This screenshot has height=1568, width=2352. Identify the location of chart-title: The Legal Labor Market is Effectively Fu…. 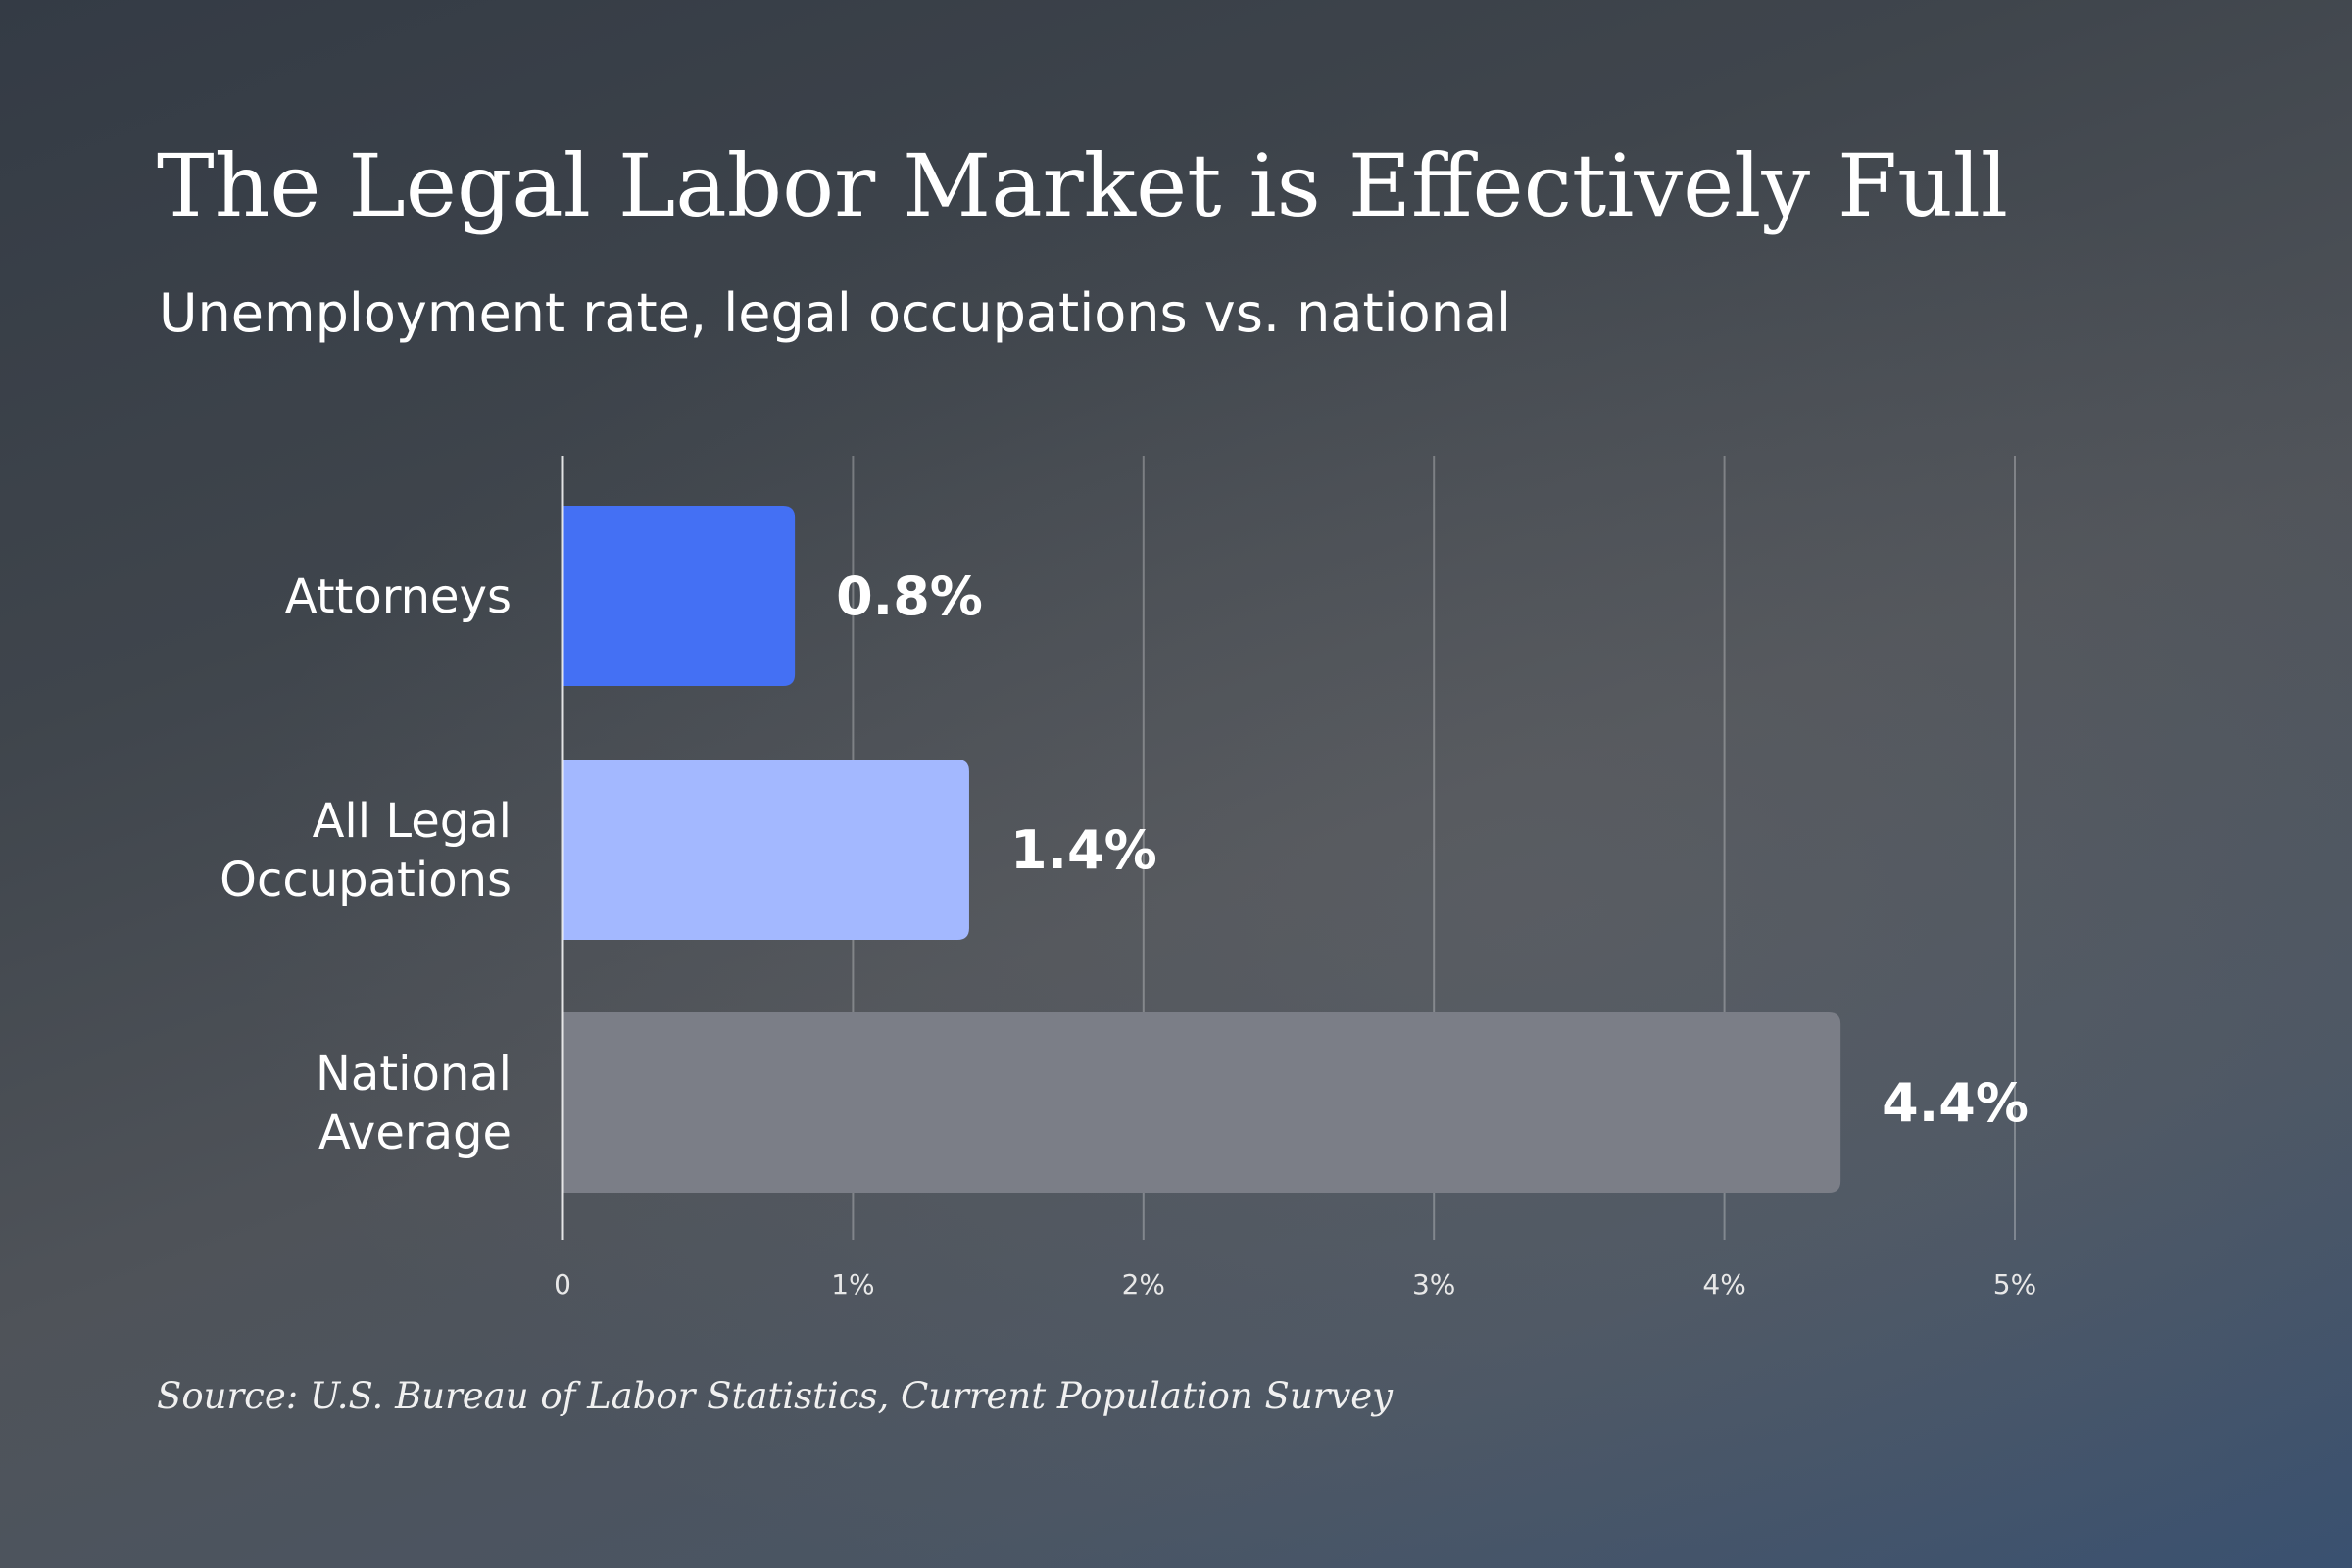
(1083, 185).